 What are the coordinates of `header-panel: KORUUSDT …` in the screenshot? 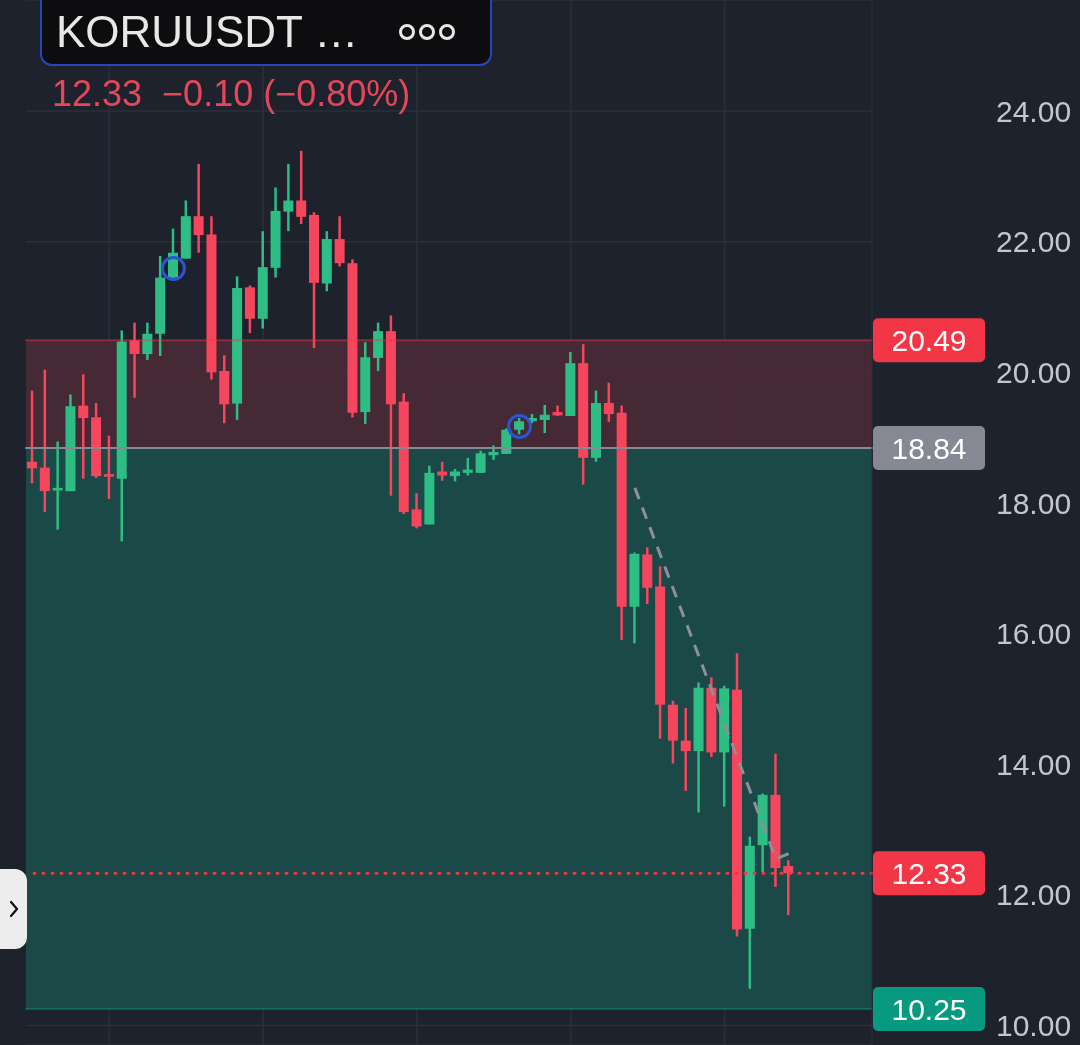 It's located at (266, 33).